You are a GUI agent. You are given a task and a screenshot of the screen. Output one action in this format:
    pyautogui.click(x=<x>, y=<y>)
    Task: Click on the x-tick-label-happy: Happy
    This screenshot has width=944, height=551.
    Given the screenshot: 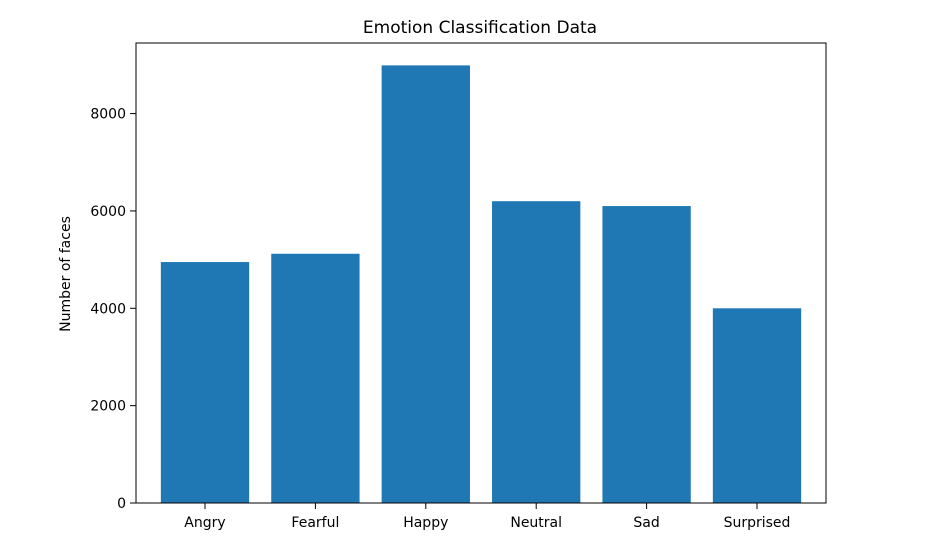 What is the action you would take?
    pyautogui.click(x=425, y=523)
    